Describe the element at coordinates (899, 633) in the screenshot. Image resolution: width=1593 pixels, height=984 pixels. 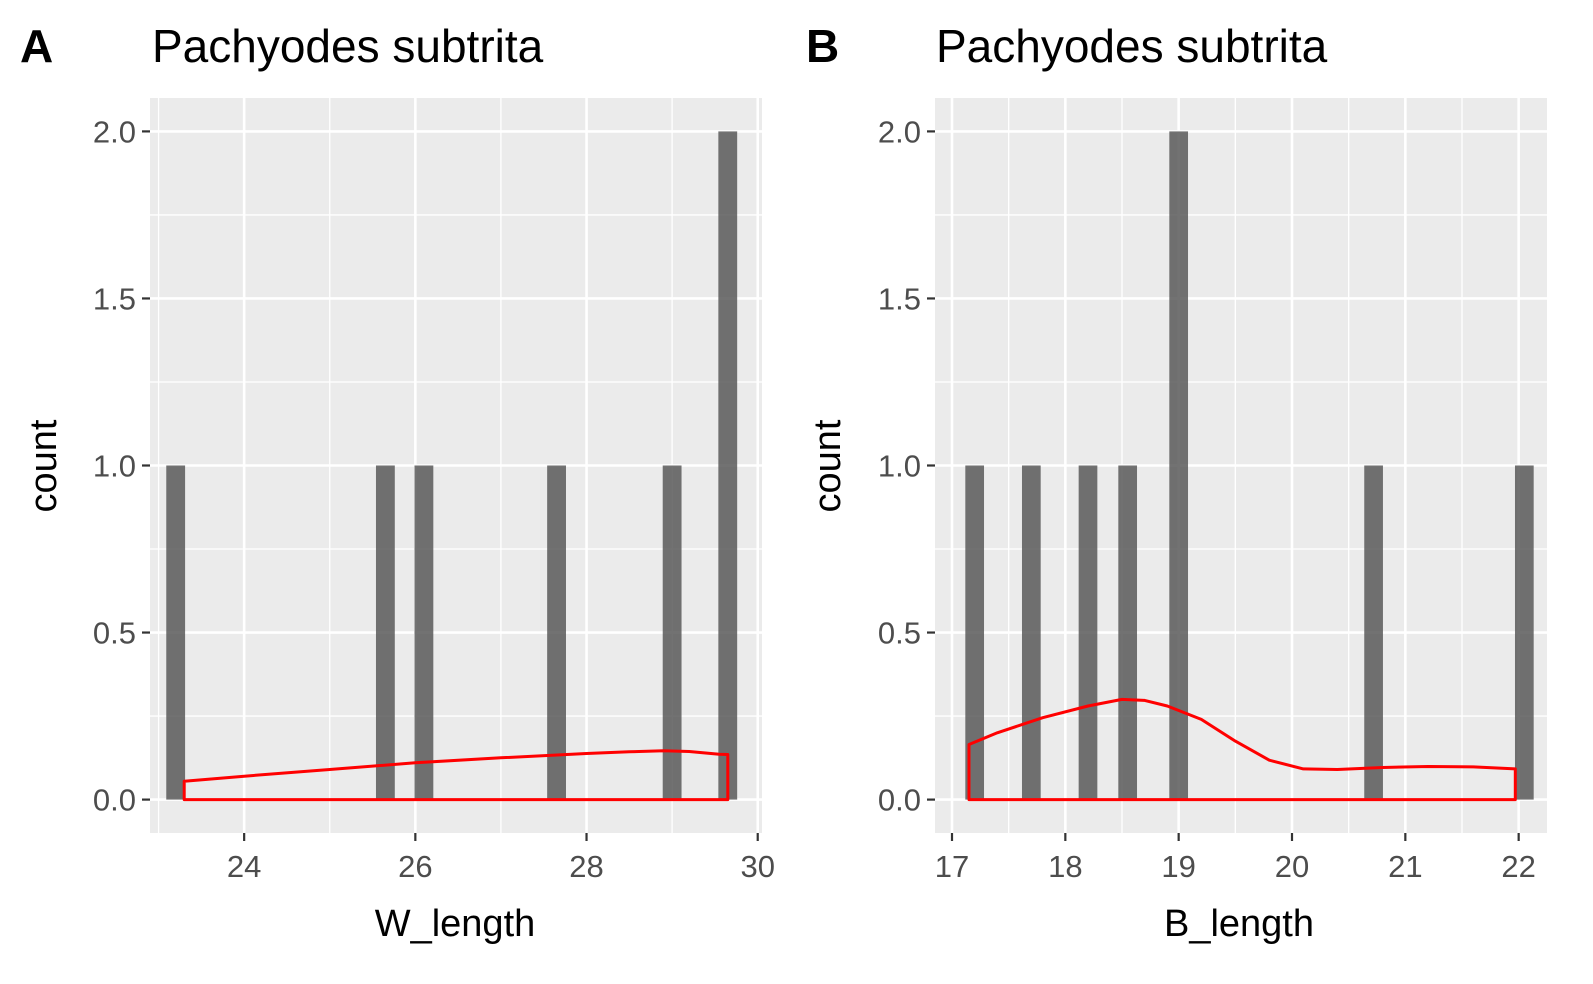
I see `panel-b-y-tick-label: 0.5` at that location.